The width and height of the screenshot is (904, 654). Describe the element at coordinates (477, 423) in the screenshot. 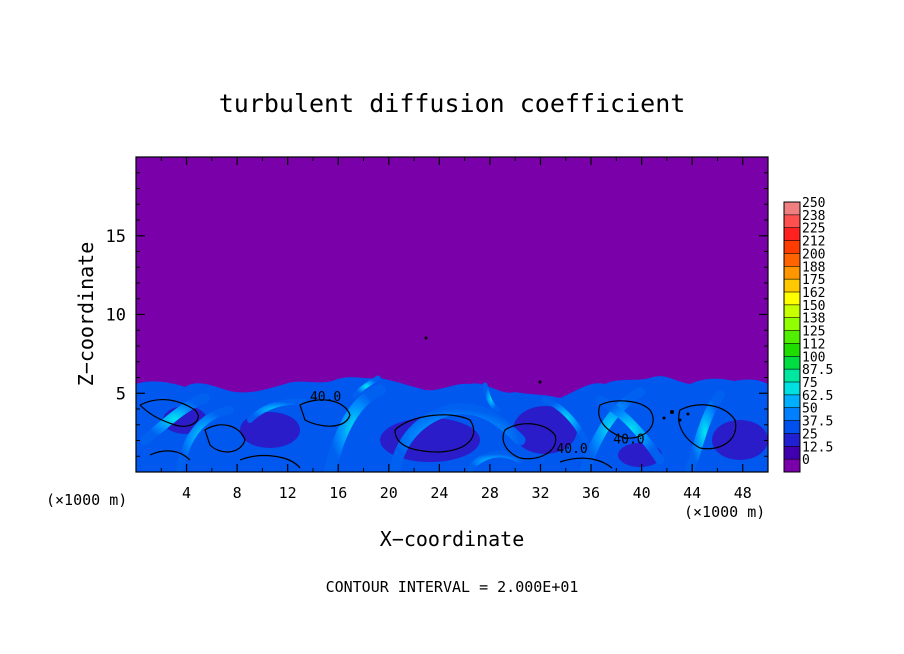

I see `contour-labels: 40.0 40.0 40.0` at that location.